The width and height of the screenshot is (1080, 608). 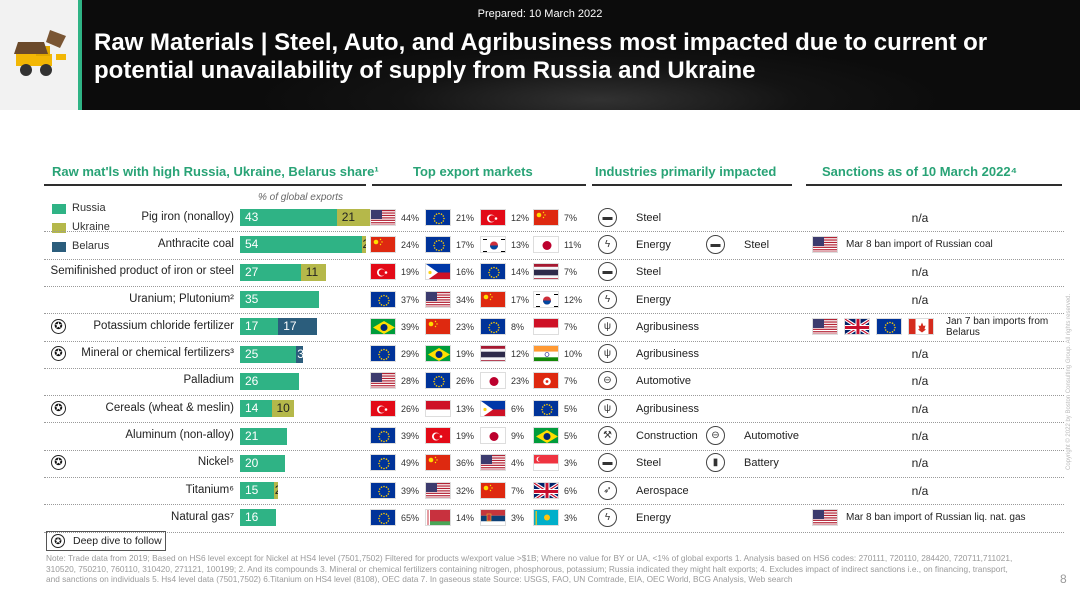 I want to click on flag-kz-icon, so click(x=546, y=517).